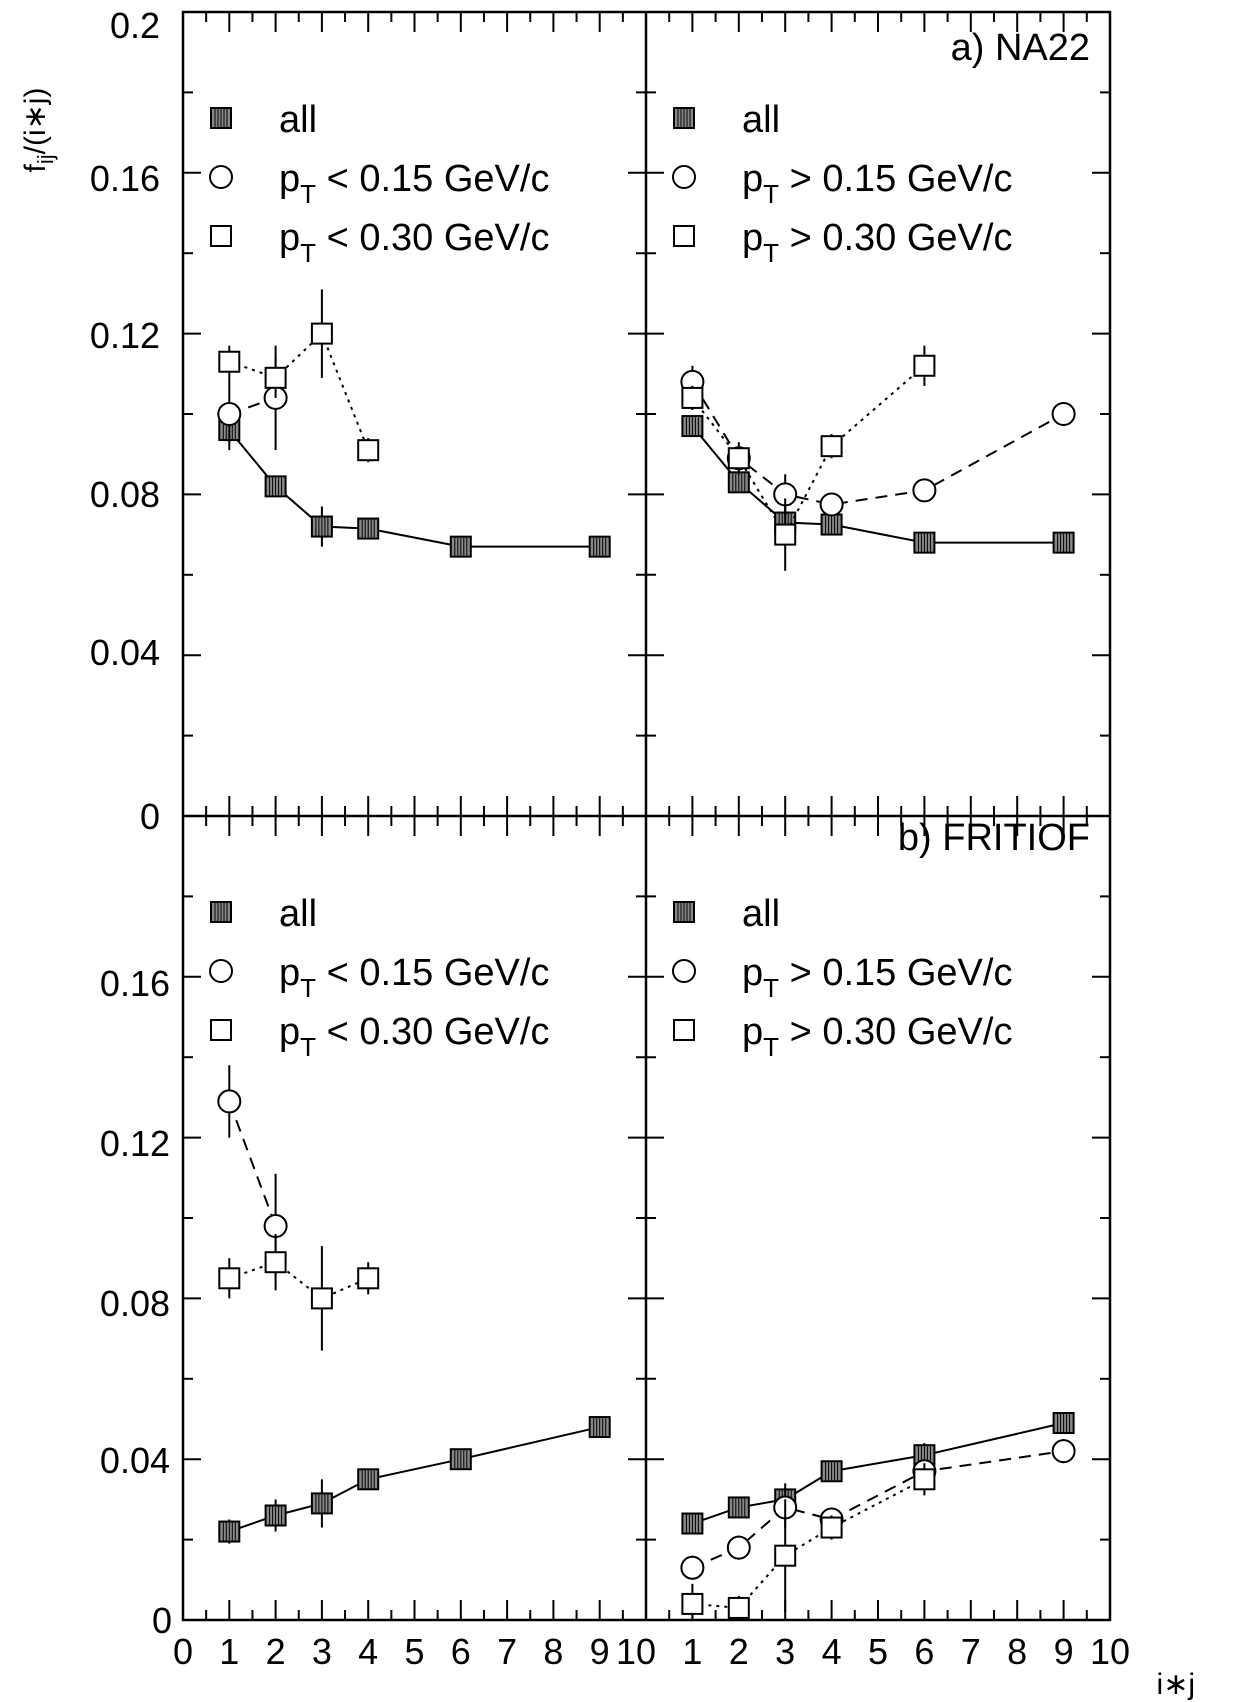 This screenshot has height=1702, width=1242. Describe the element at coordinates (183, 1651) in the screenshot. I see `x-tick-label: 0` at that location.